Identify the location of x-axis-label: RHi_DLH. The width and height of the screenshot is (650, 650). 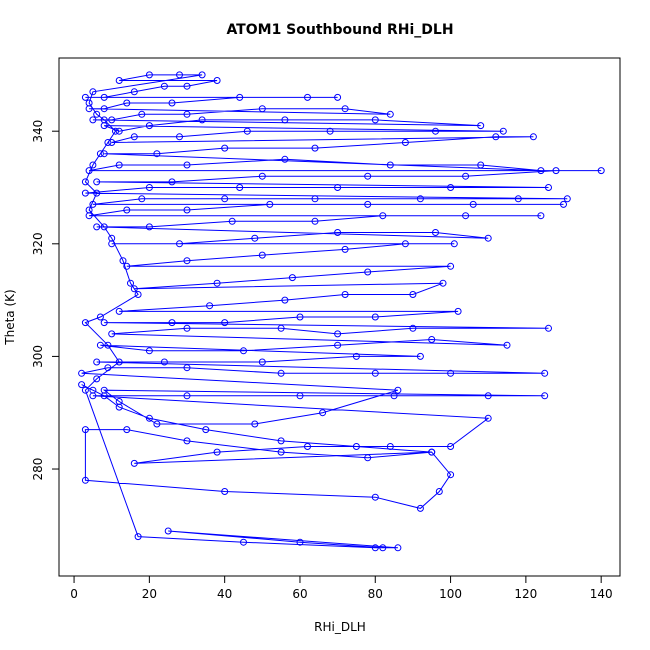
(340, 627).